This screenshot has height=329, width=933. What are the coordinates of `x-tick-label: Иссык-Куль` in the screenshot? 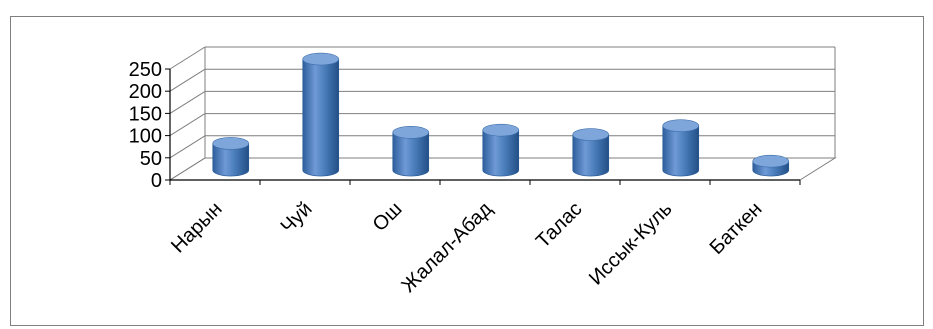 It's located at (631, 244).